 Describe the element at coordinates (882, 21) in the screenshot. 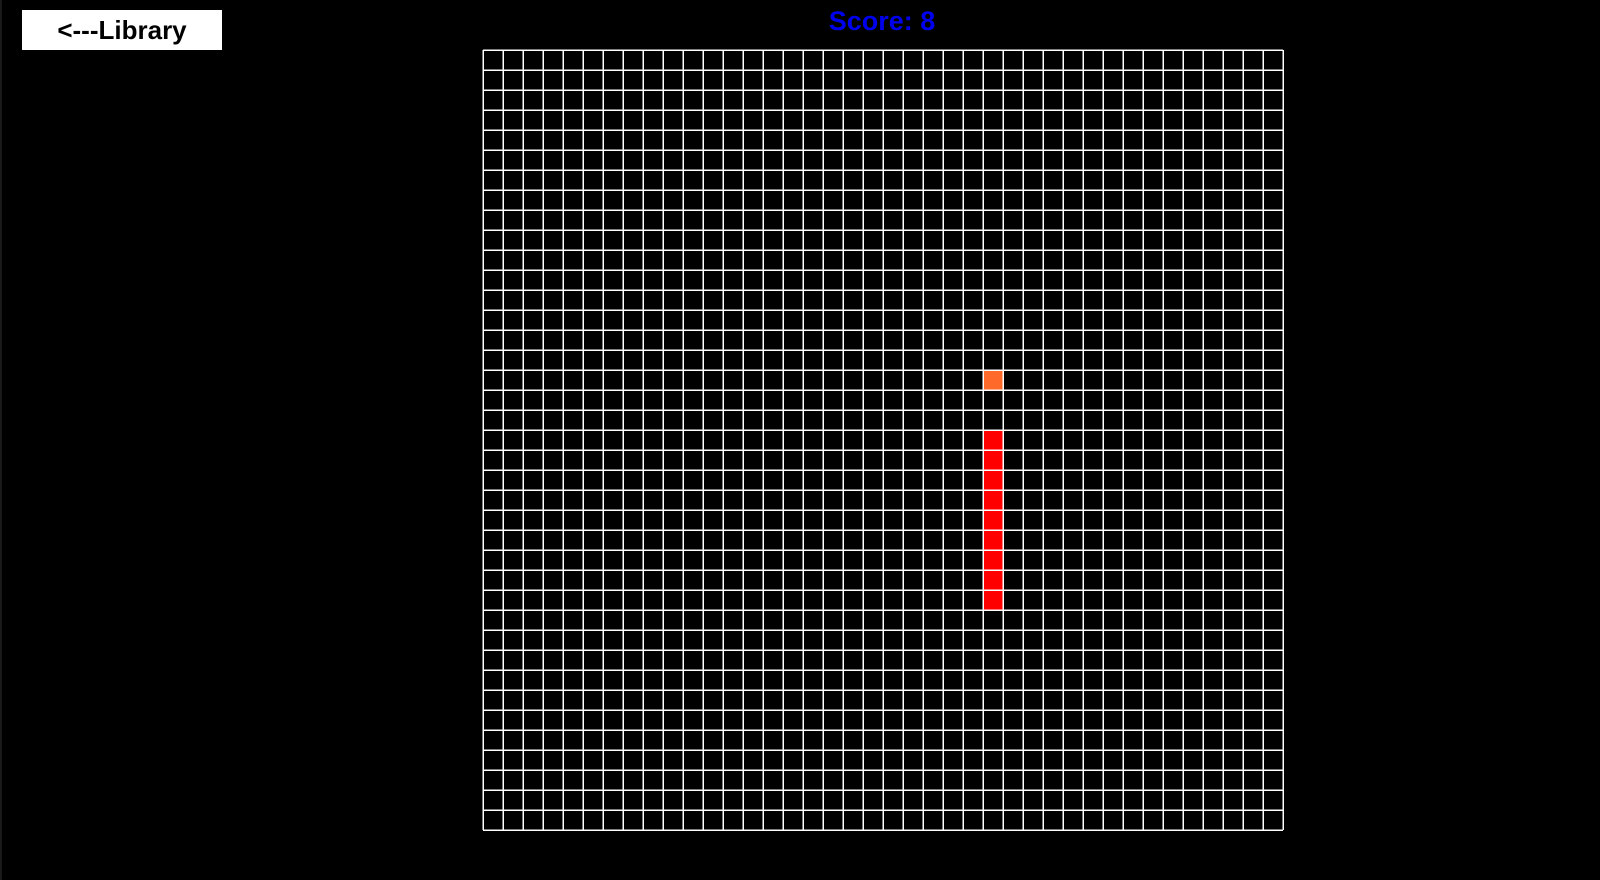

I see `score-label: Score: 8` at that location.